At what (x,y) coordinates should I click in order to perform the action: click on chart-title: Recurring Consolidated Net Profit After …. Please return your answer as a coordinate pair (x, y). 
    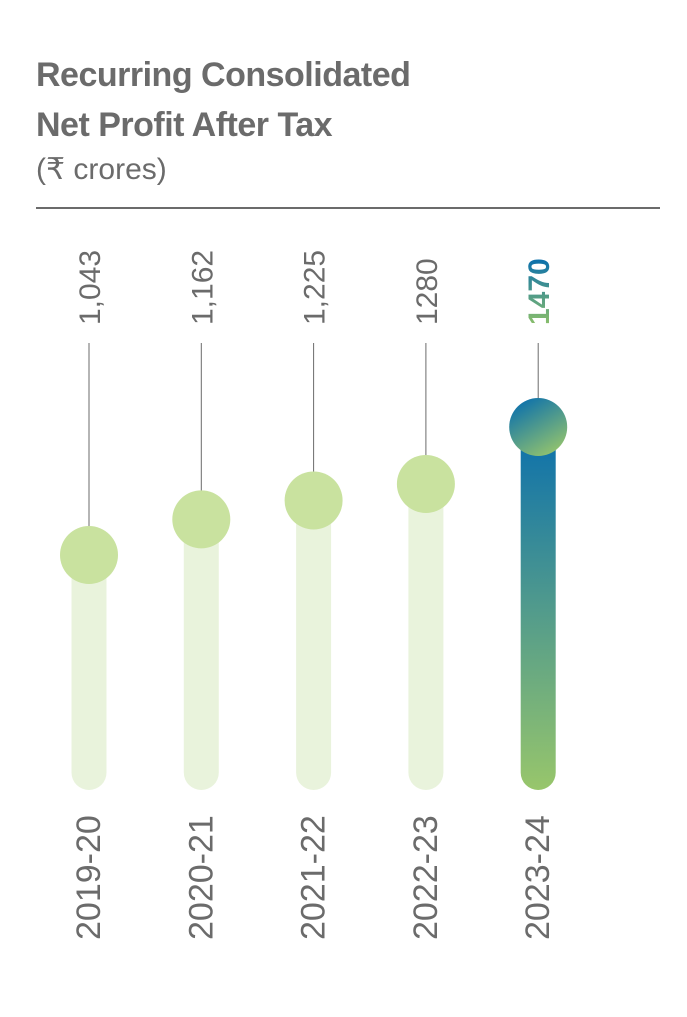
    Looking at the image, I should click on (346, 100).